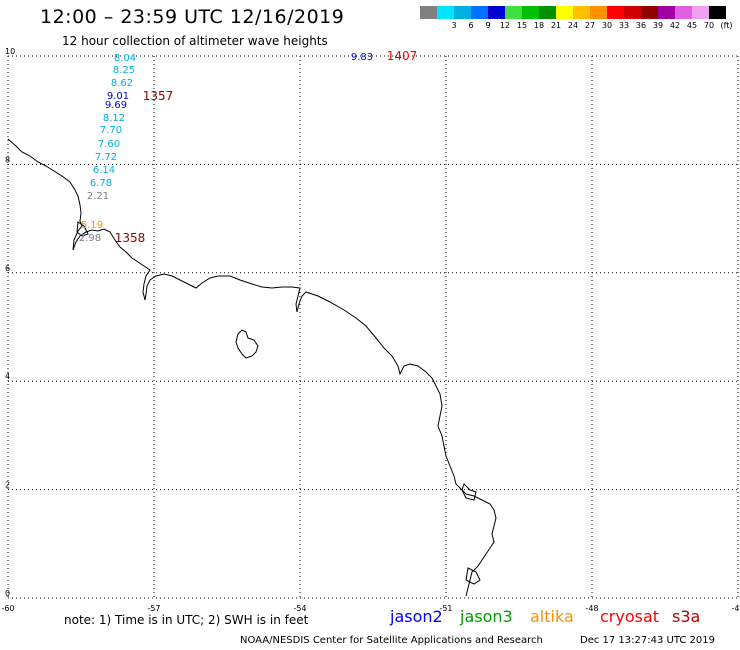 The height and width of the screenshot is (650, 740). Describe the element at coordinates (552, 616) in the screenshot. I see `satellite-legend-item: altika` at that location.